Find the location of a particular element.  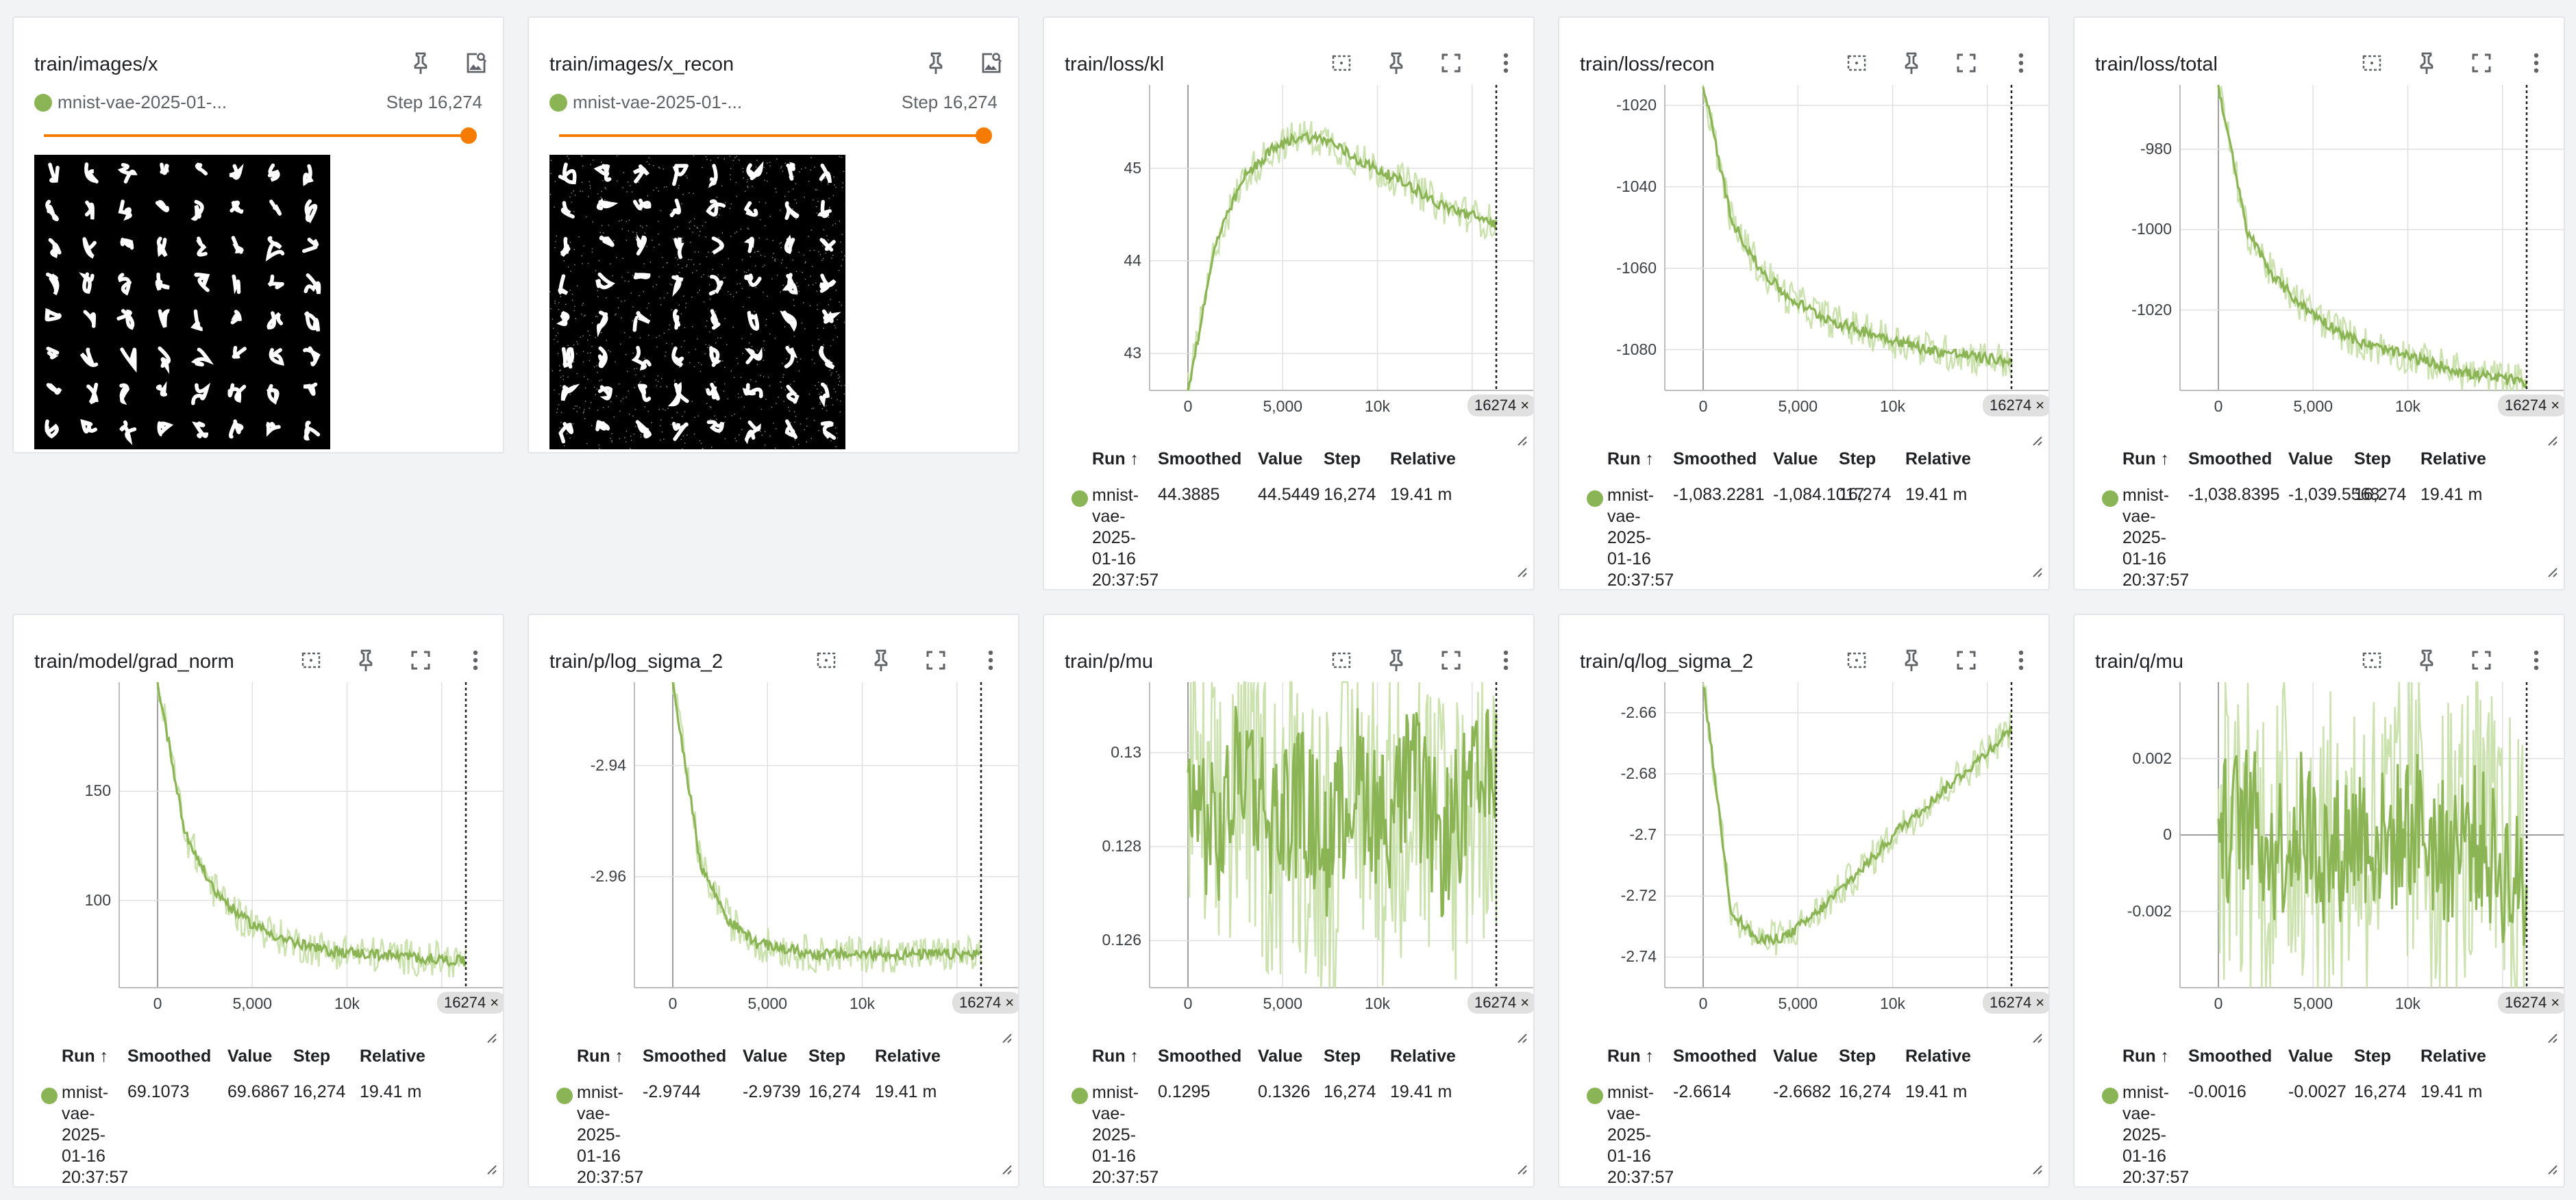

card-title: train/q/log_sigma_2 is located at coordinates (1667, 662).